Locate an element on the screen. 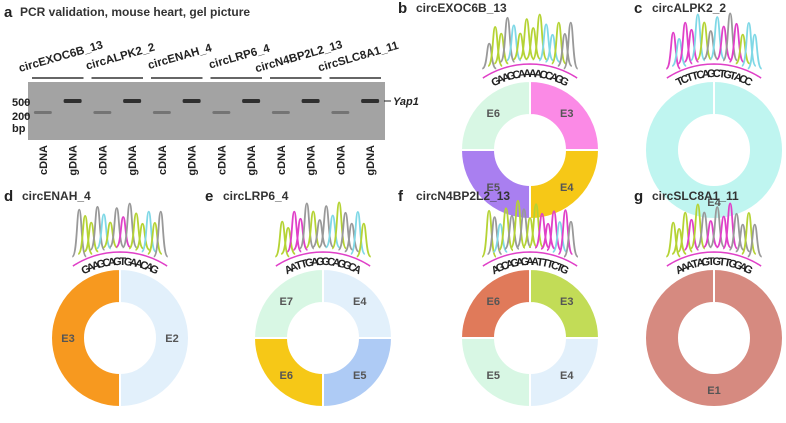 The width and height of the screenshot is (786, 423). panel-label: d is located at coordinates (8, 196).